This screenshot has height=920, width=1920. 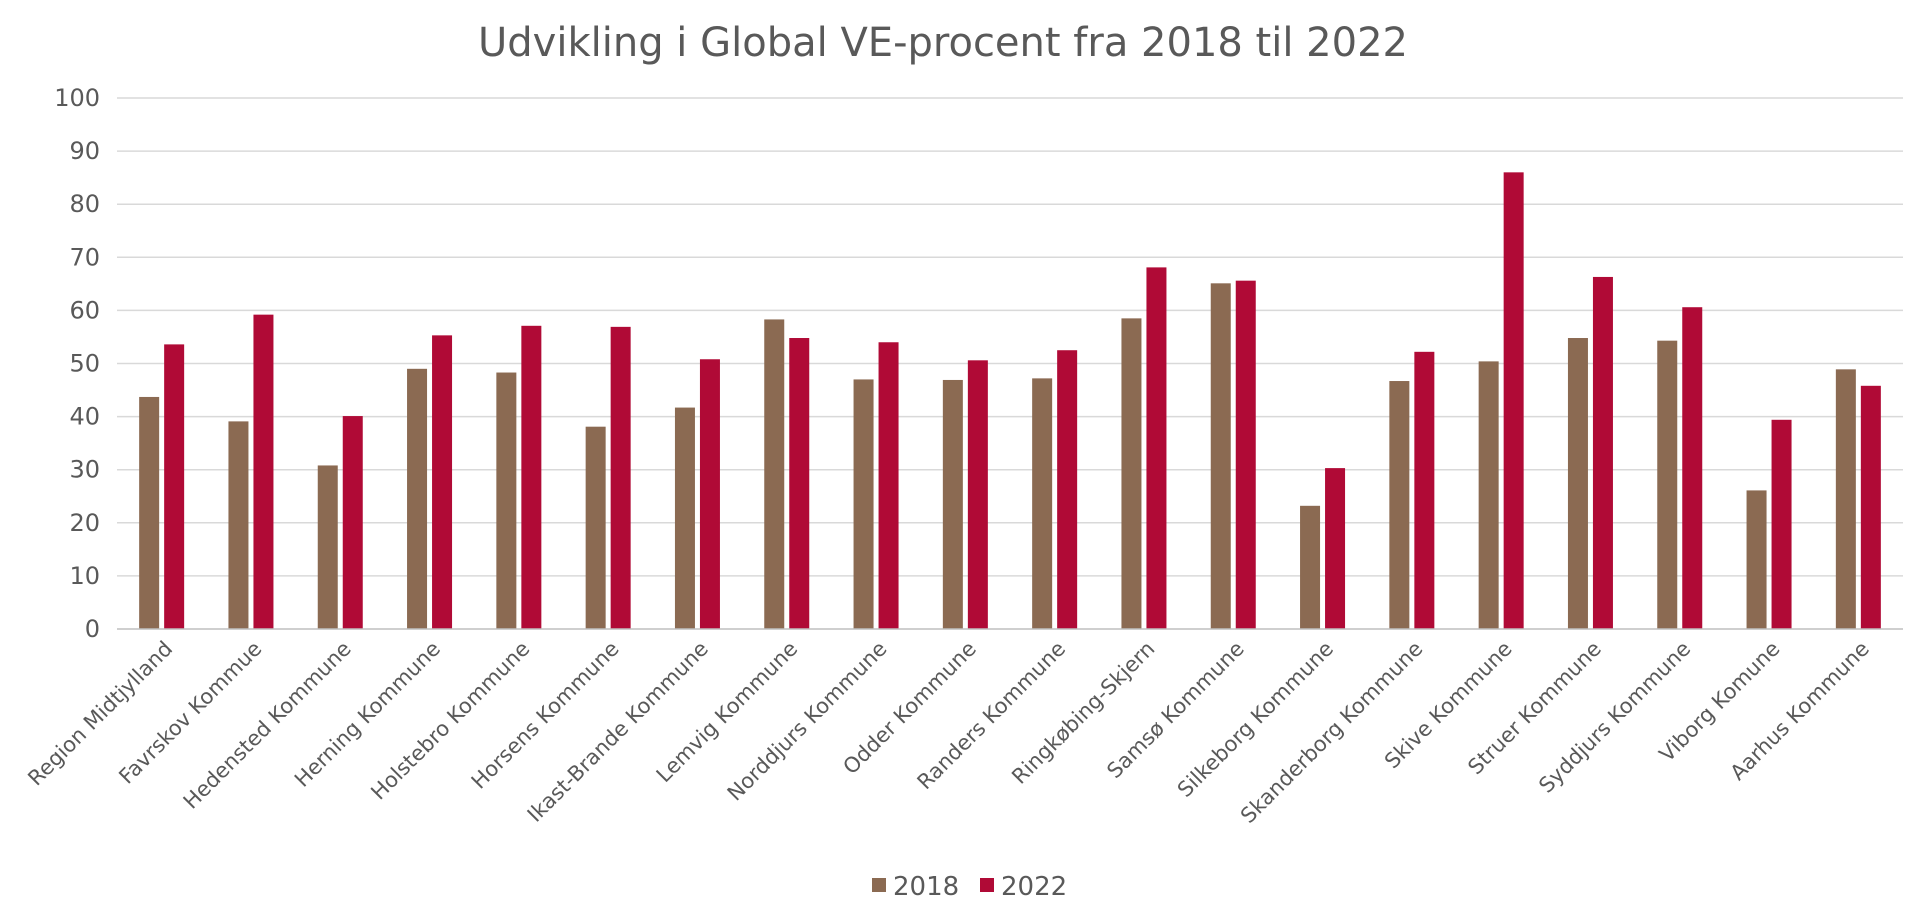 What do you see at coordinates (100, 714) in the screenshot?
I see `x-tick-label: Region Midtjylland` at bounding box center [100, 714].